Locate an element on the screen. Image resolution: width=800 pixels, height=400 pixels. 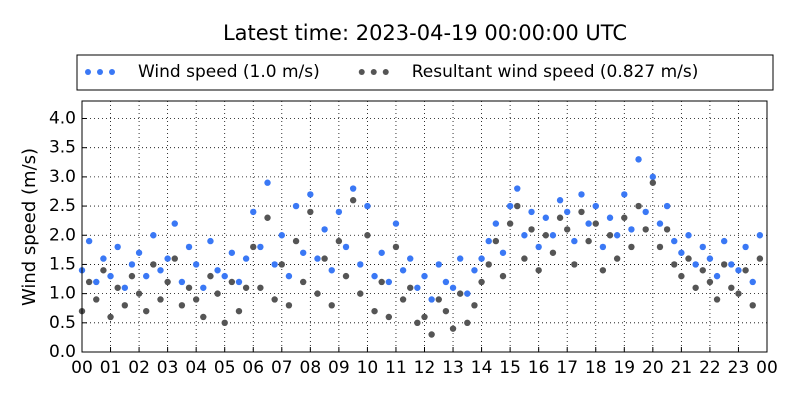
x-tick-label: 04 is located at coordinates (196, 368).